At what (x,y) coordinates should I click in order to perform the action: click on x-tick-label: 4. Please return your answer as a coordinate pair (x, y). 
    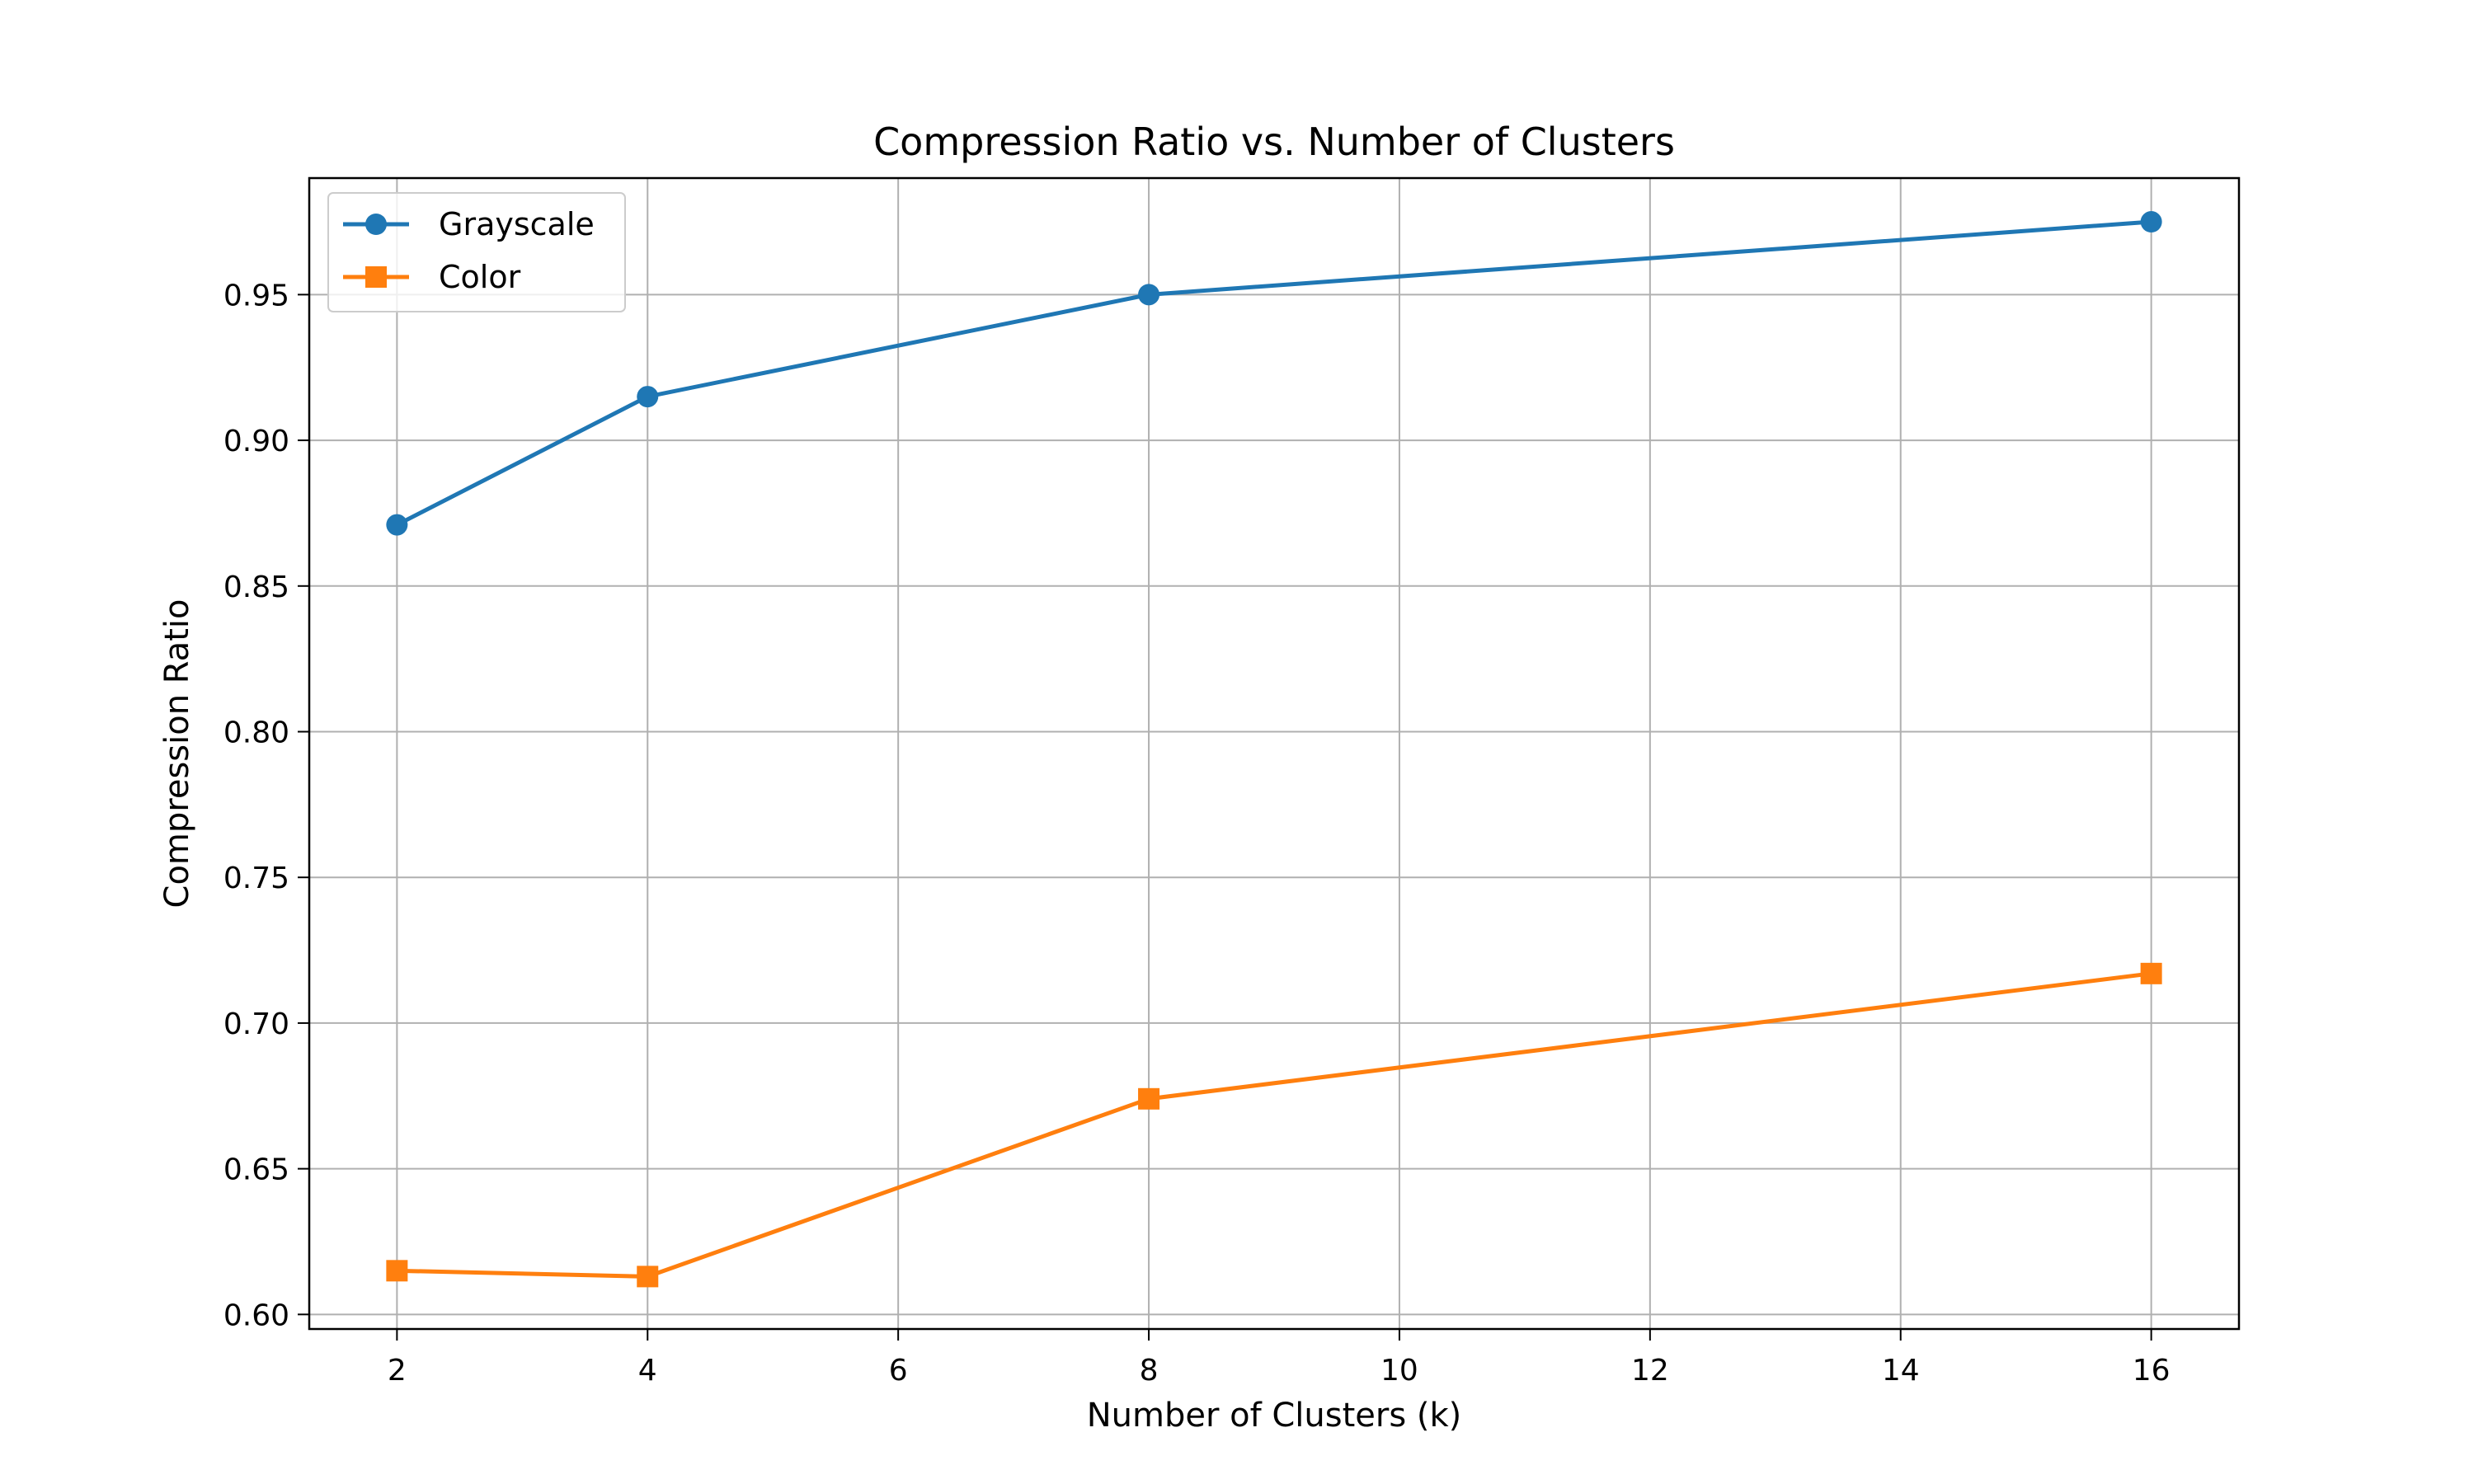
    Looking at the image, I should click on (647, 1371).